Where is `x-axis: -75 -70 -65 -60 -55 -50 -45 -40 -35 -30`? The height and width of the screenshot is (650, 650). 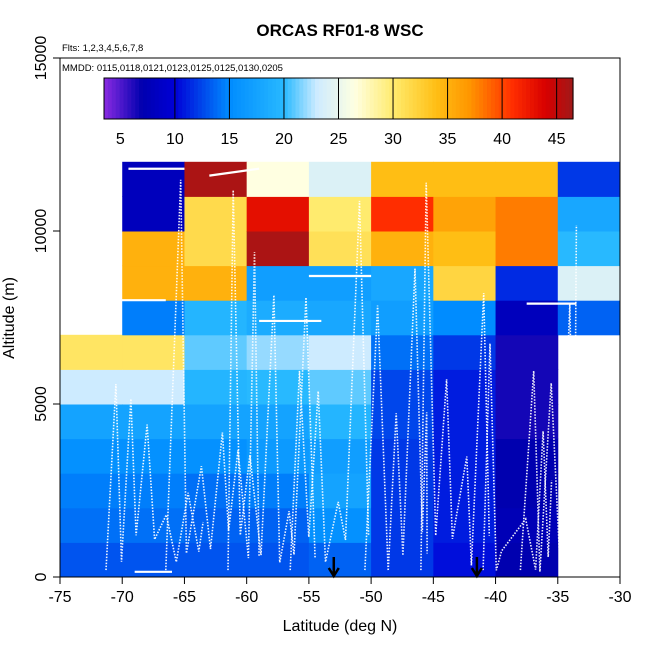
x-axis: -75 -70 -65 -60 -55 -50 -45 -40 -35 -30 is located at coordinates (340, 591).